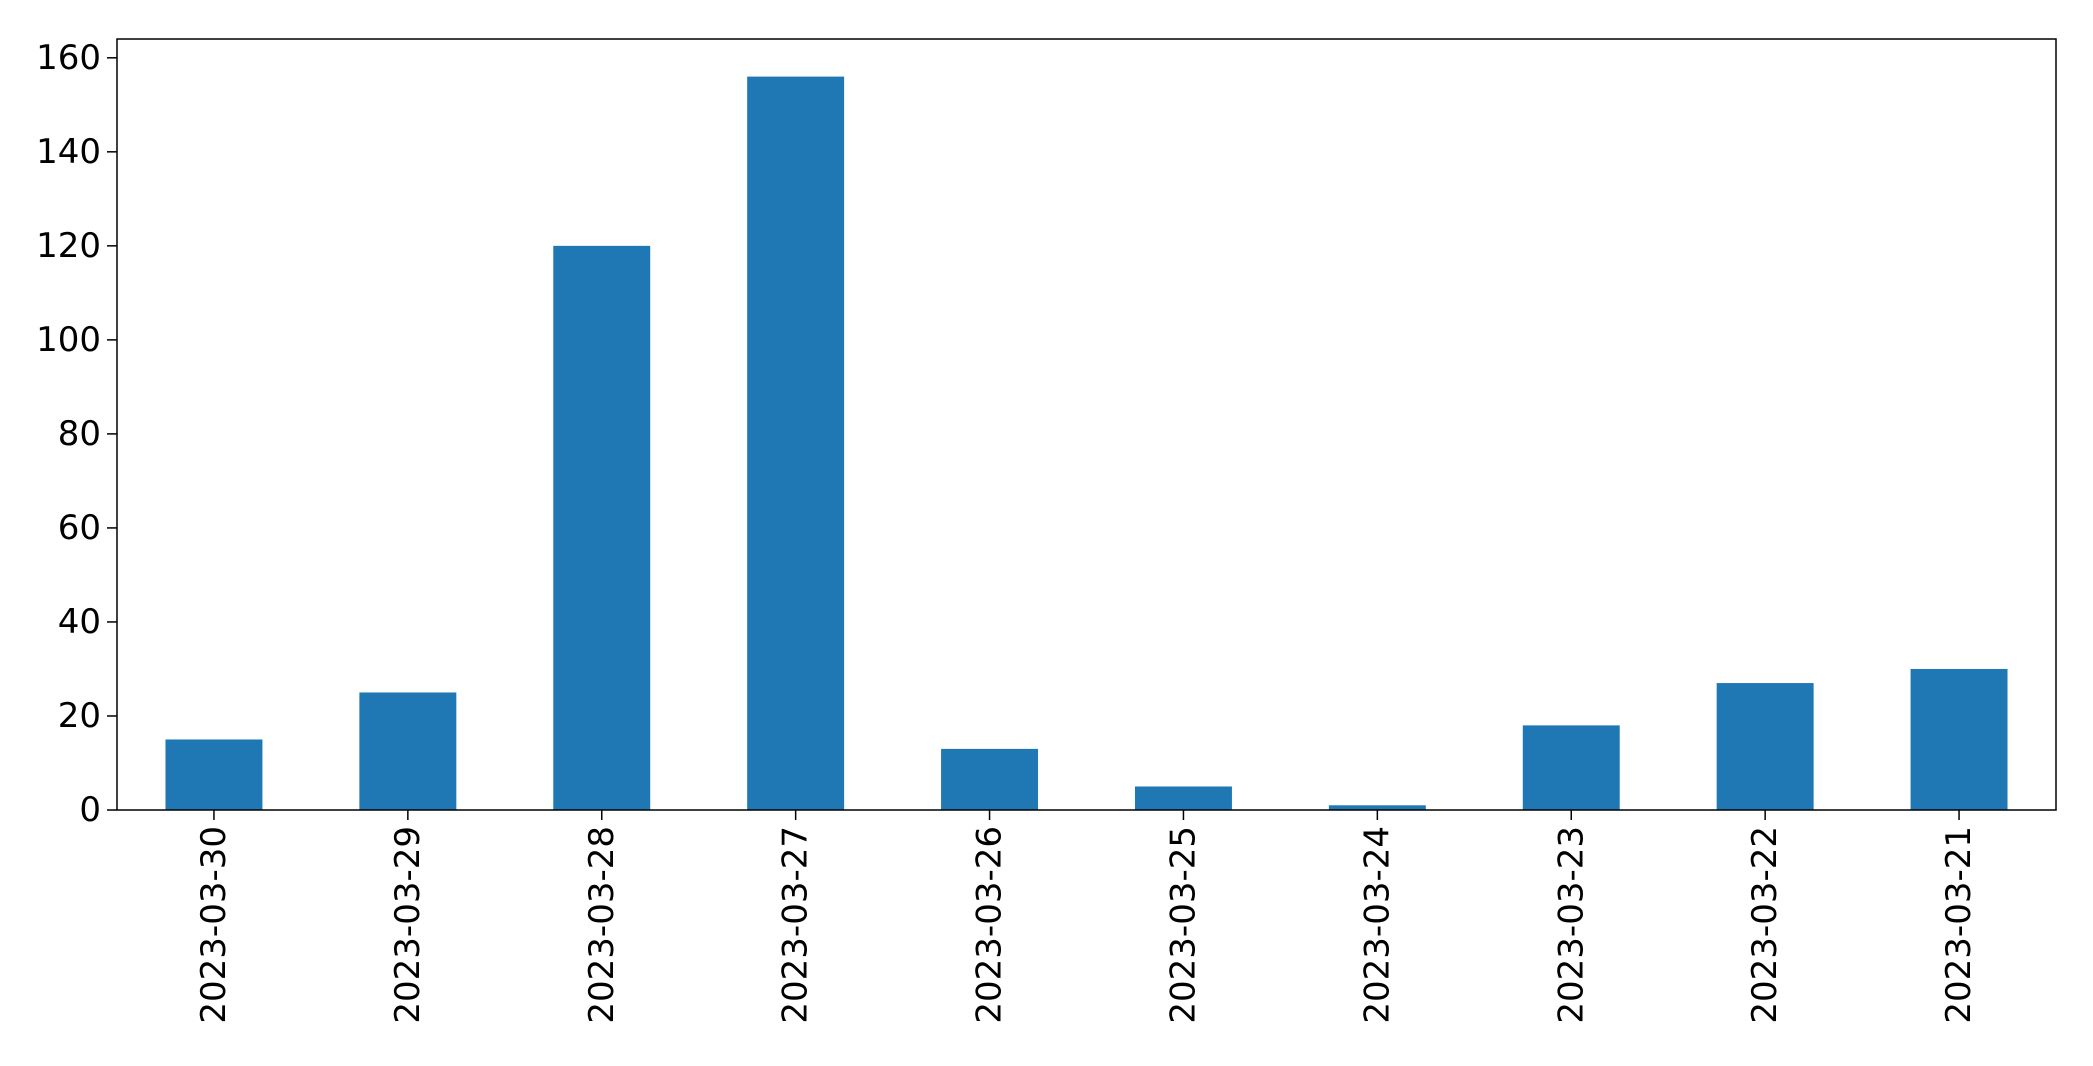 Image resolution: width=2093 pixels, height=1066 pixels. What do you see at coordinates (1183, 925) in the screenshot?
I see `x-tick-label: 2023-03-25` at bounding box center [1183, 925].